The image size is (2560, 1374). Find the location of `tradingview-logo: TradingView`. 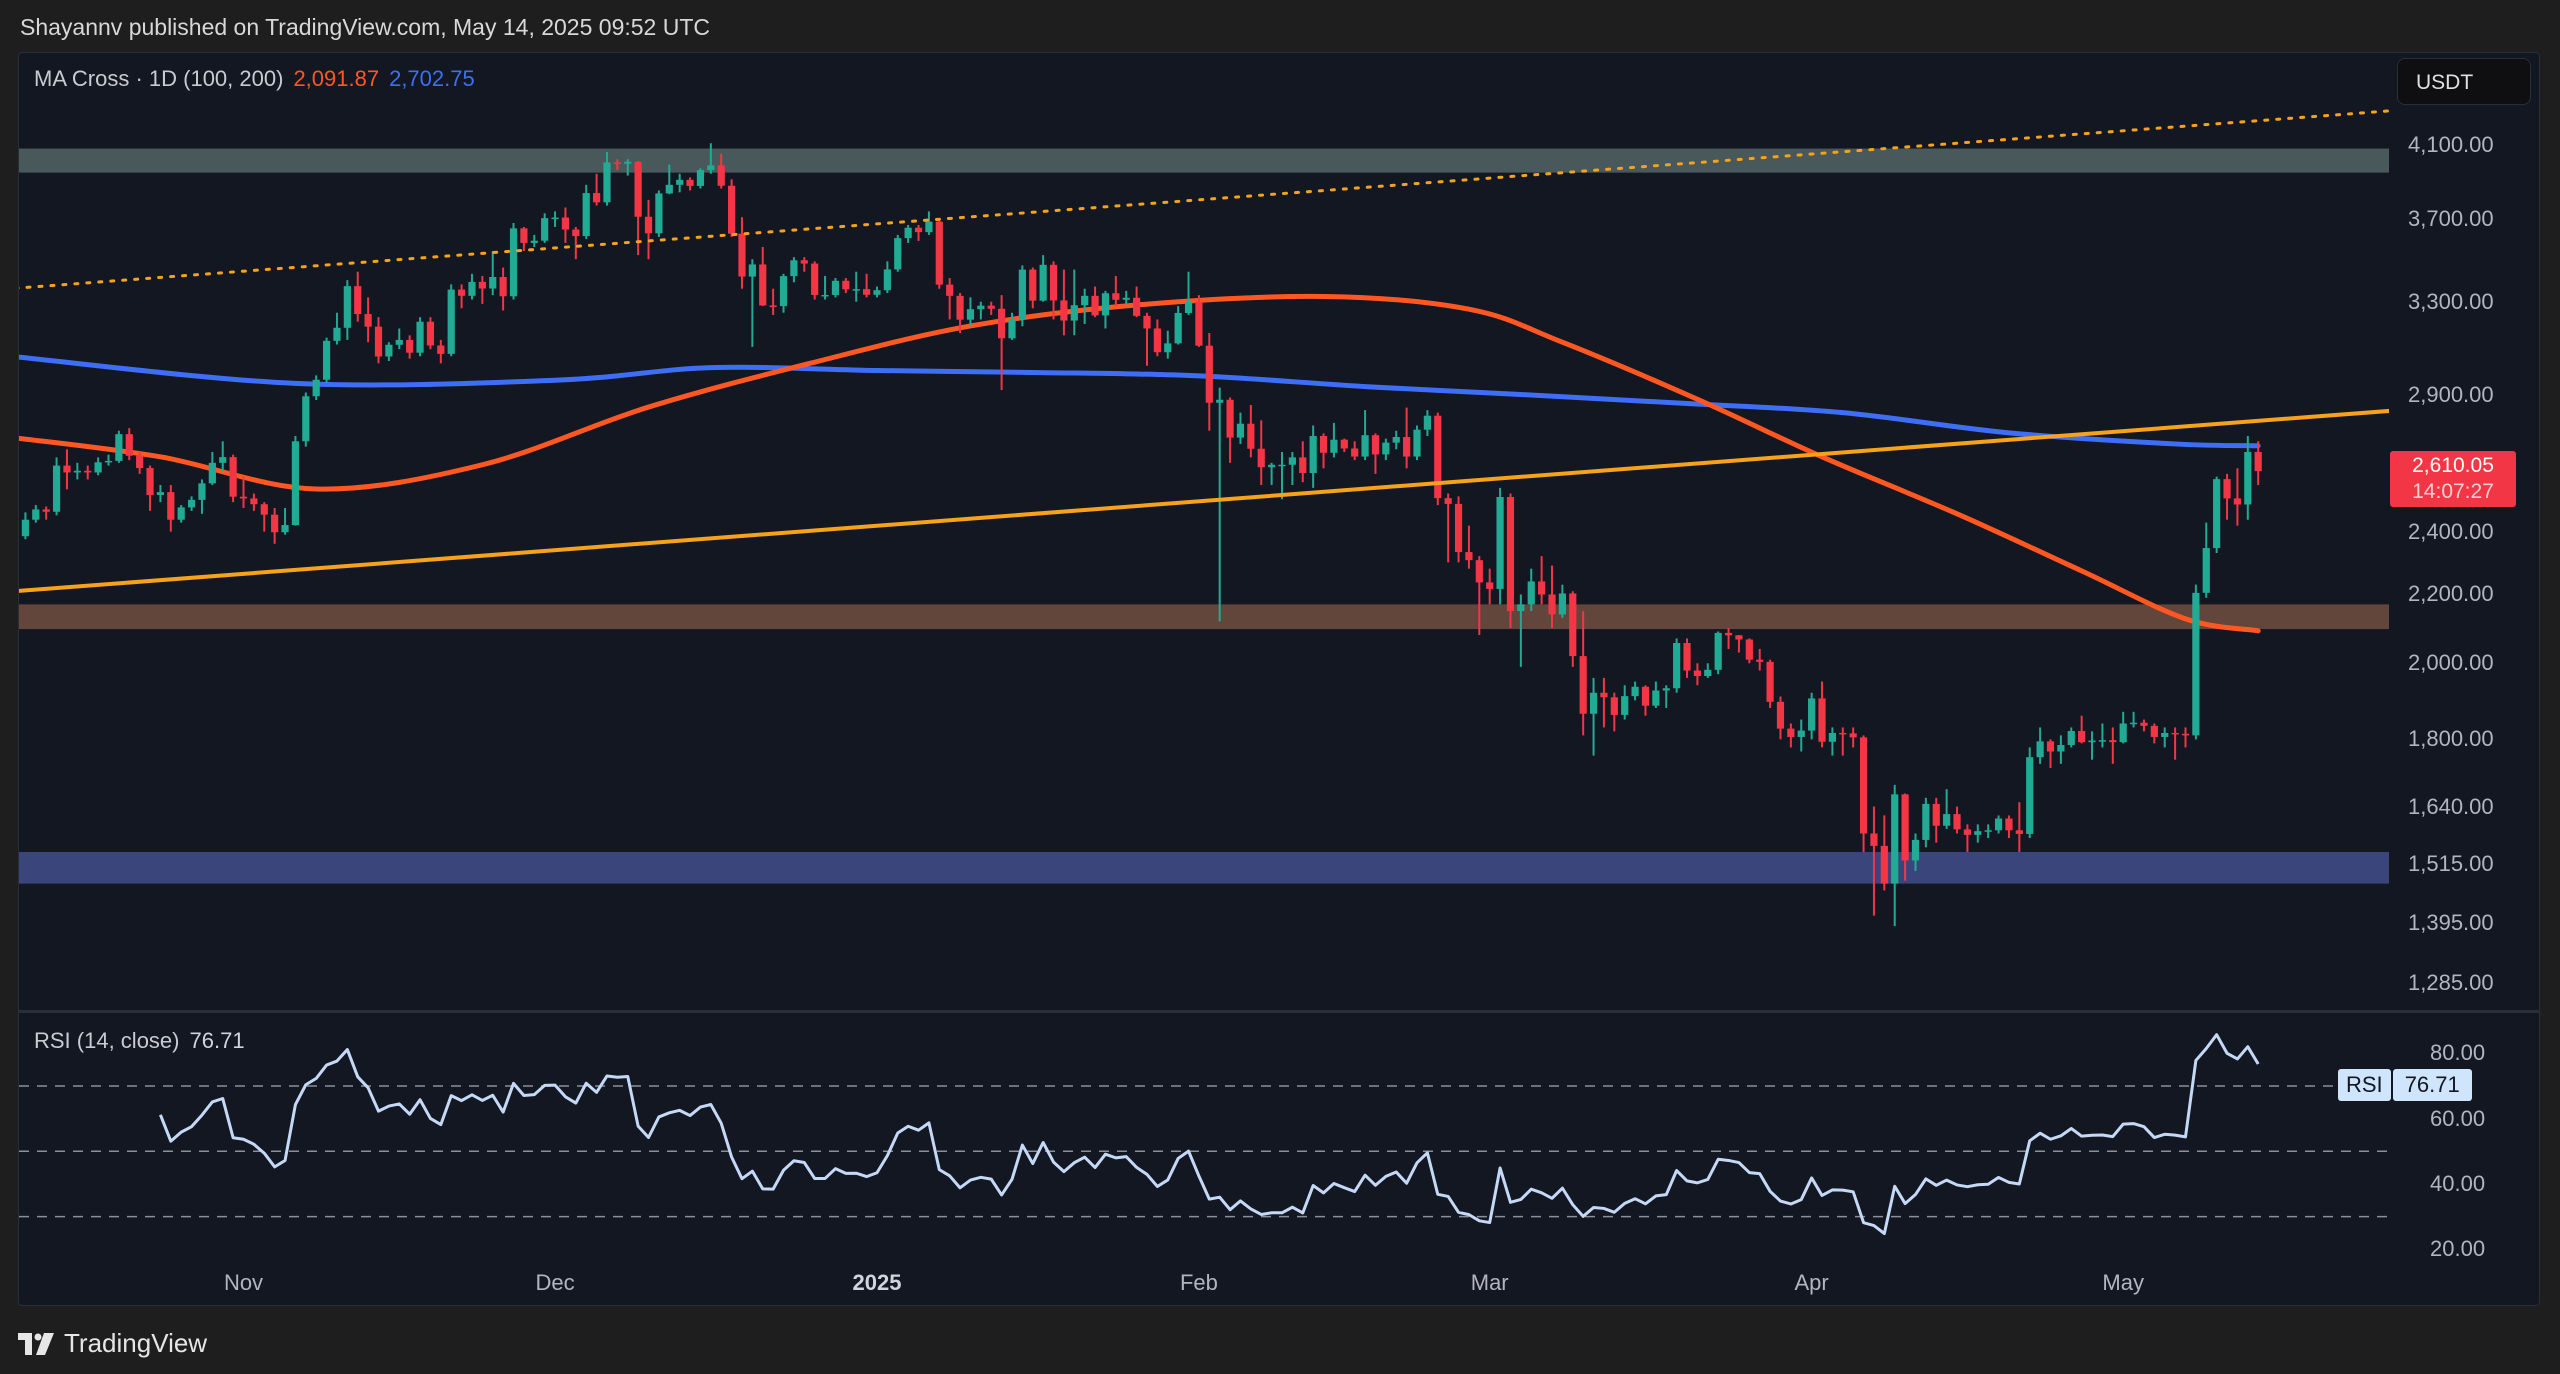

tradingview-logo: TradingView is located at coordinates (112, 1343).